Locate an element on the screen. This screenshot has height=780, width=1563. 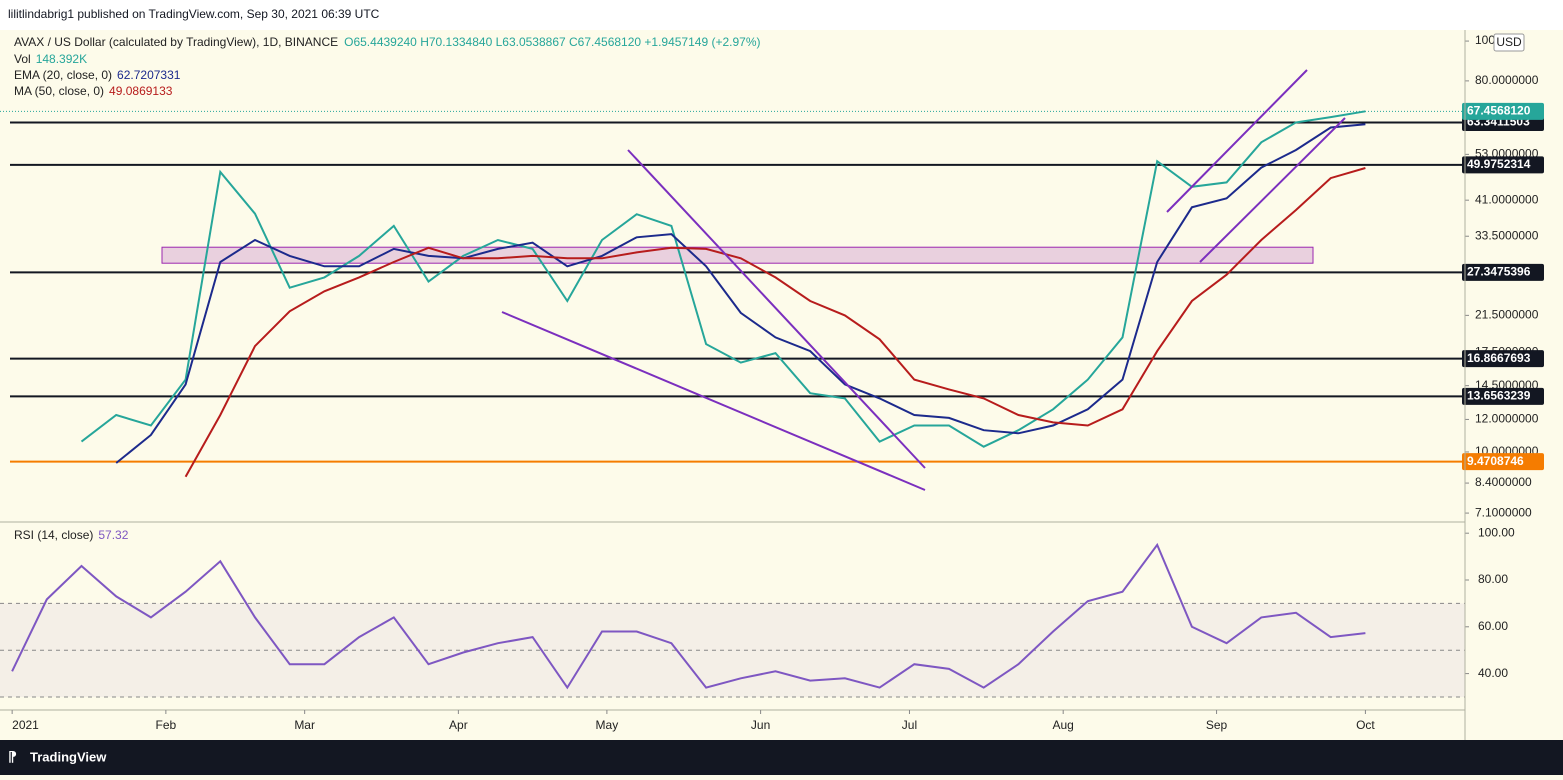
y-tick-label: 7.1000000 is located at coordinates (1503, 512).